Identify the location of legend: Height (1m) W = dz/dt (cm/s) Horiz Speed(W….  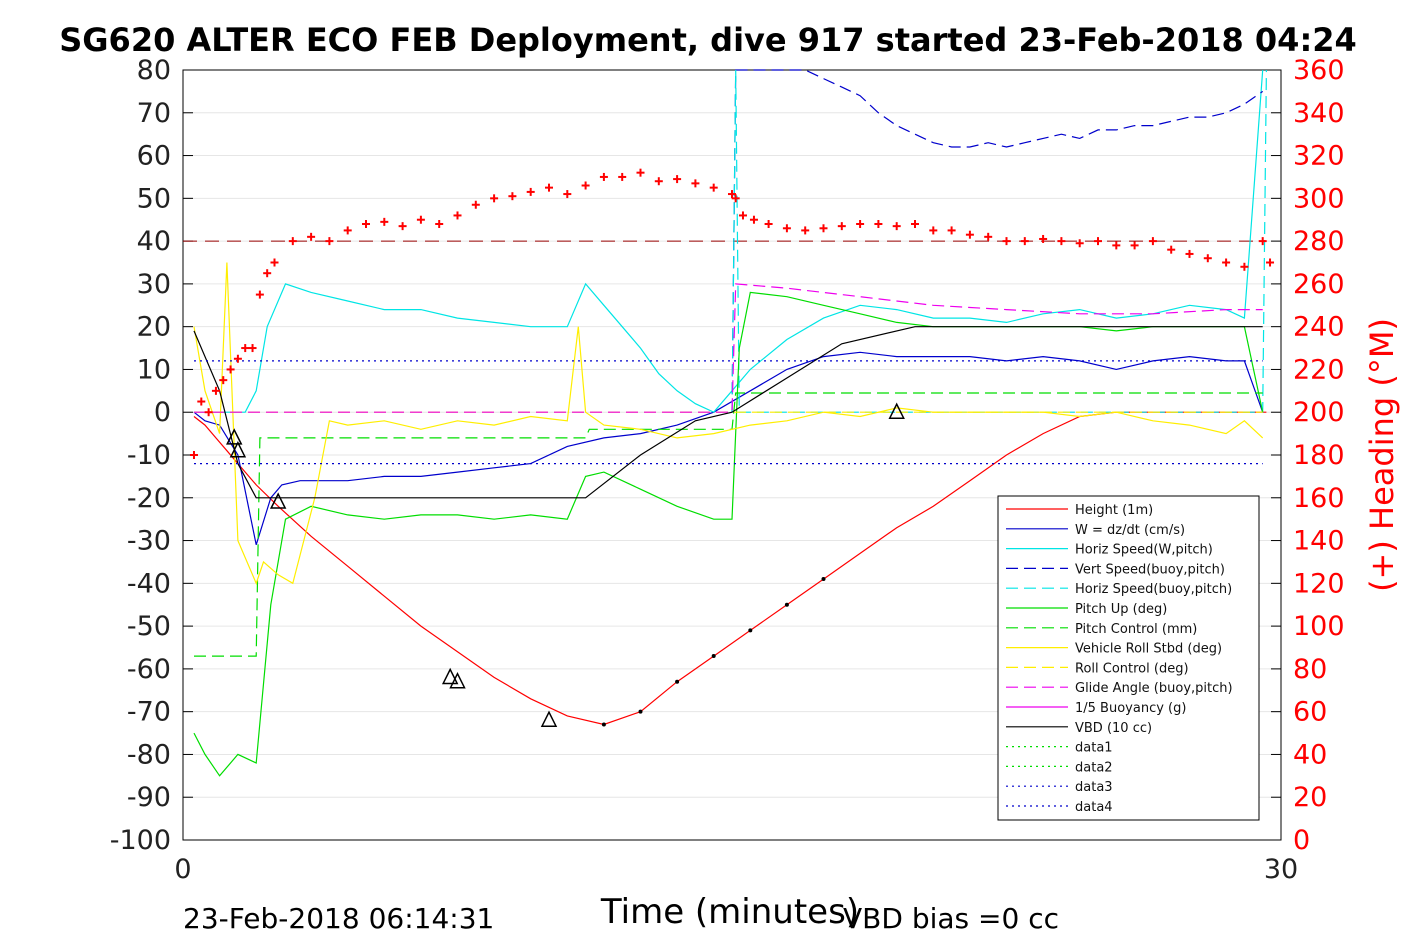
(1128, 658).